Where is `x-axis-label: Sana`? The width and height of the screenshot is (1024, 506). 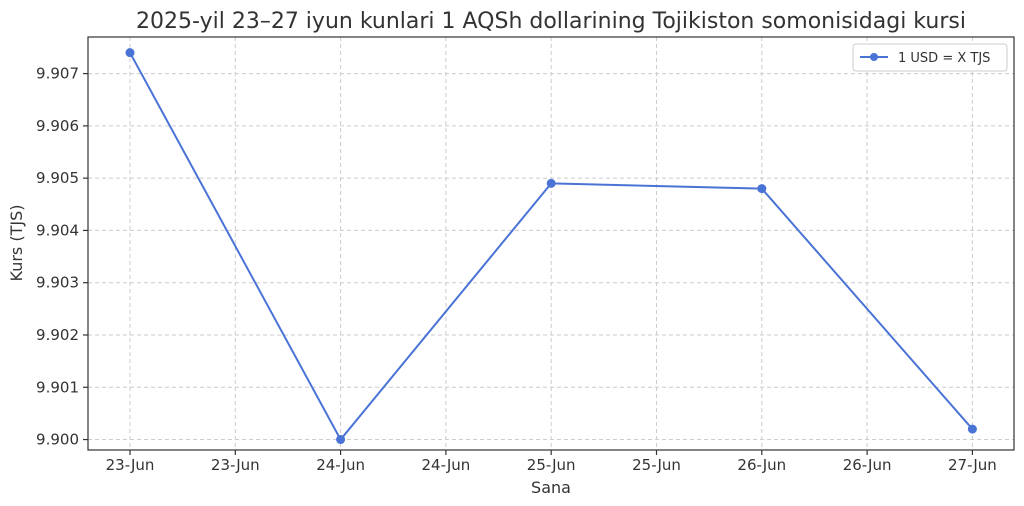
x-axis-label: Sana is located at coordinates (551, 487).